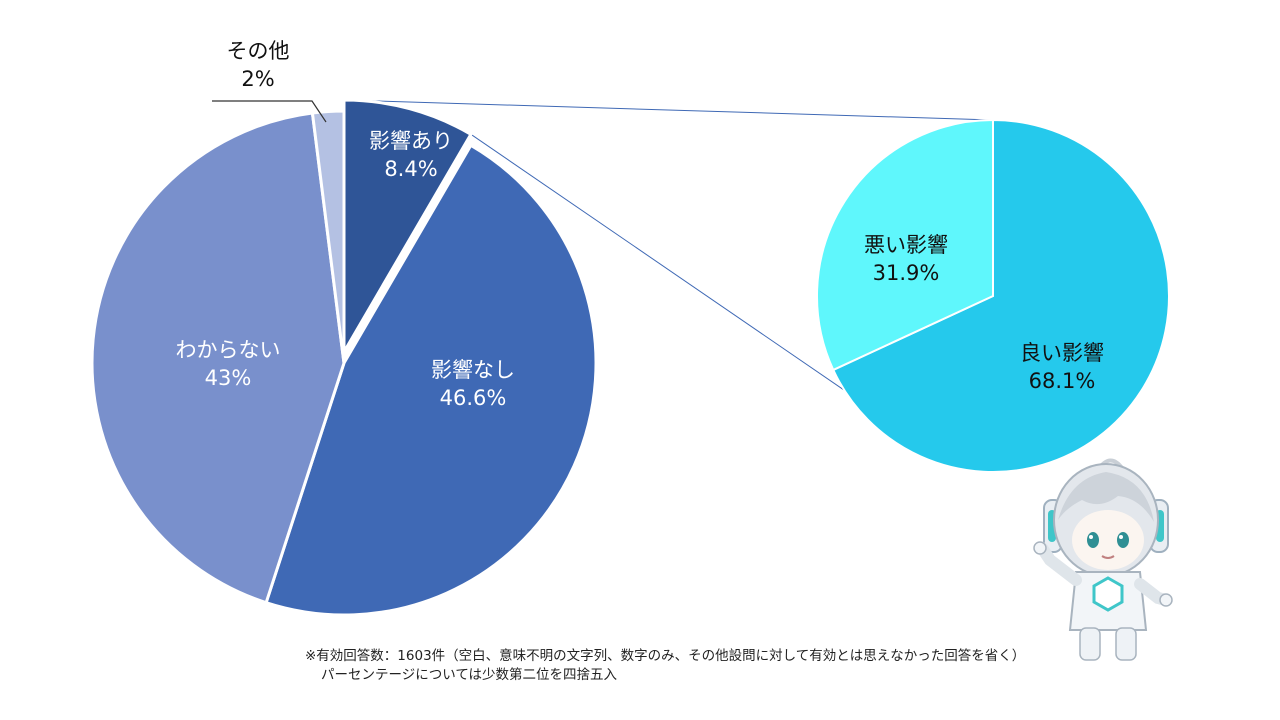 The height and width of the screenshot is (720, 1280). What do you see at coordinates (1000, 295) in the screenshot?
I see `breakdown-pie-slice-good` at bounding box center [1000, 295].